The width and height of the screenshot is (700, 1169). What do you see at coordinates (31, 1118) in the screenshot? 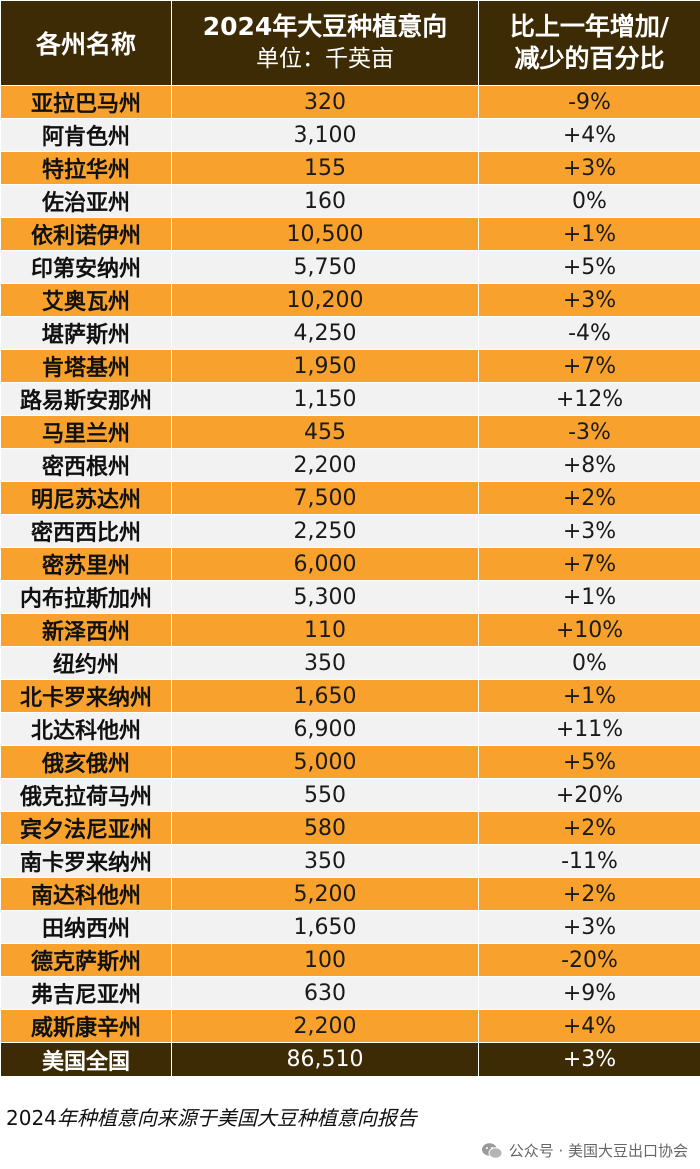
I see `source-year: 2024` at bounding box center [31, 1118].